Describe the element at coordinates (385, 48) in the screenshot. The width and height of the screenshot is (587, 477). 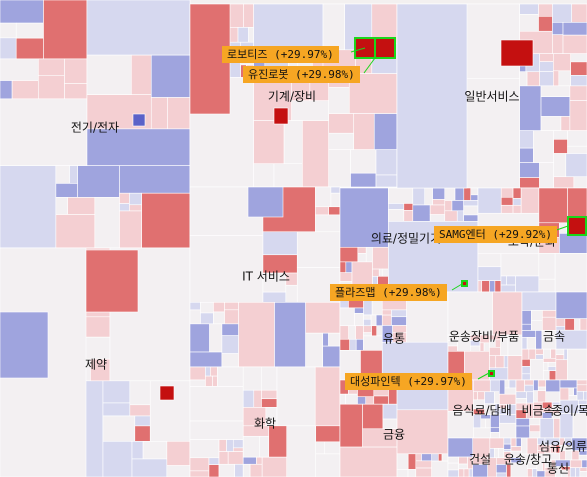
I see `yujin-robot-tile` at that location.